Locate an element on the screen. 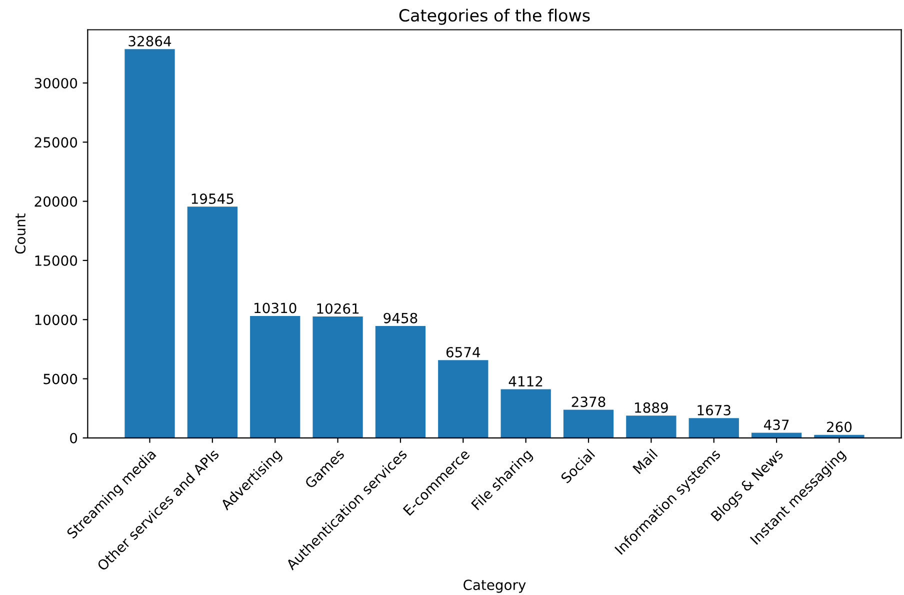 This screenshot has height=595, width=904. data-label: 19545 is located at coordinates (213, 198).